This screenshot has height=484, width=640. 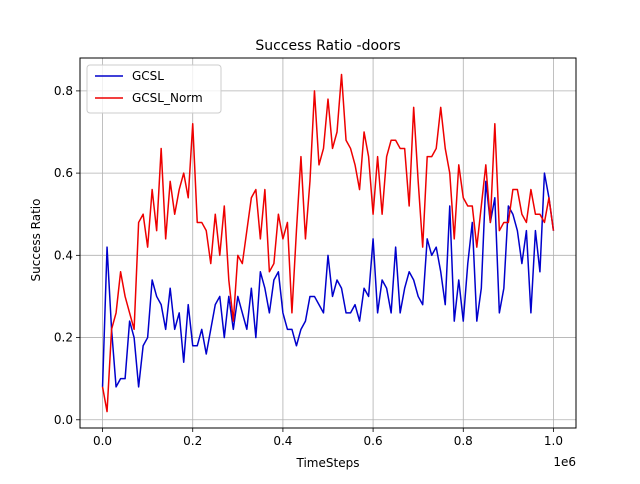 I want to click on legend-label-gcsl-norm: GCSL_Norm, so click(x=167, y=98).